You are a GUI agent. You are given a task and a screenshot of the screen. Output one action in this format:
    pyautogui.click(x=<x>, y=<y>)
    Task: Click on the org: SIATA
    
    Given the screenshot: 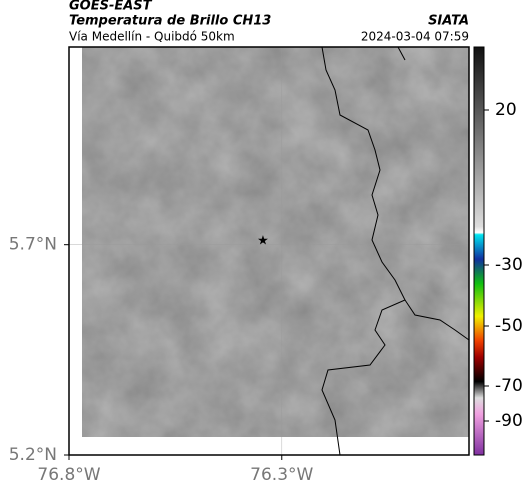 What is the action you would take?
    pyautogui.click(x=448, y=21)
    